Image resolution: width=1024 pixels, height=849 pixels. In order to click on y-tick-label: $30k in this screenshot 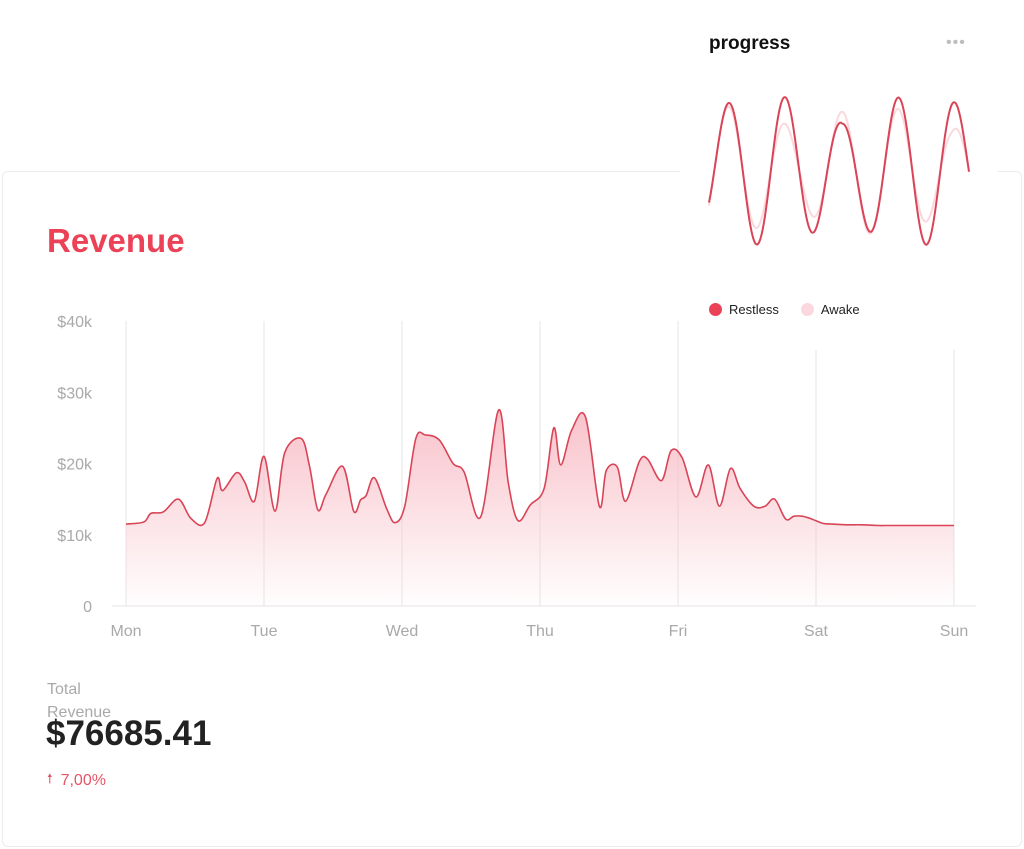, I will do `click(75, 393)`.